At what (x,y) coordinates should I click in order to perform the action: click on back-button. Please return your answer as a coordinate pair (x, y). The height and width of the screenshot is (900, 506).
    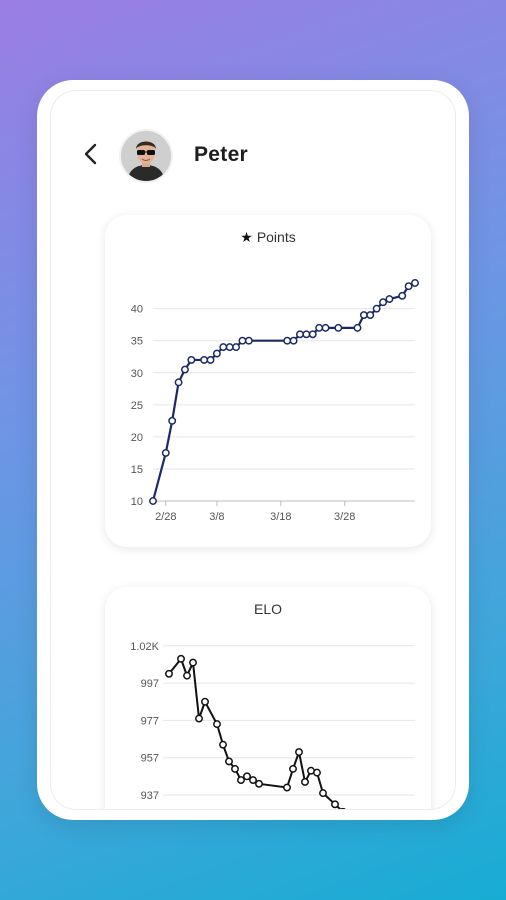
    Looking at the image, I should click on (91, 154).